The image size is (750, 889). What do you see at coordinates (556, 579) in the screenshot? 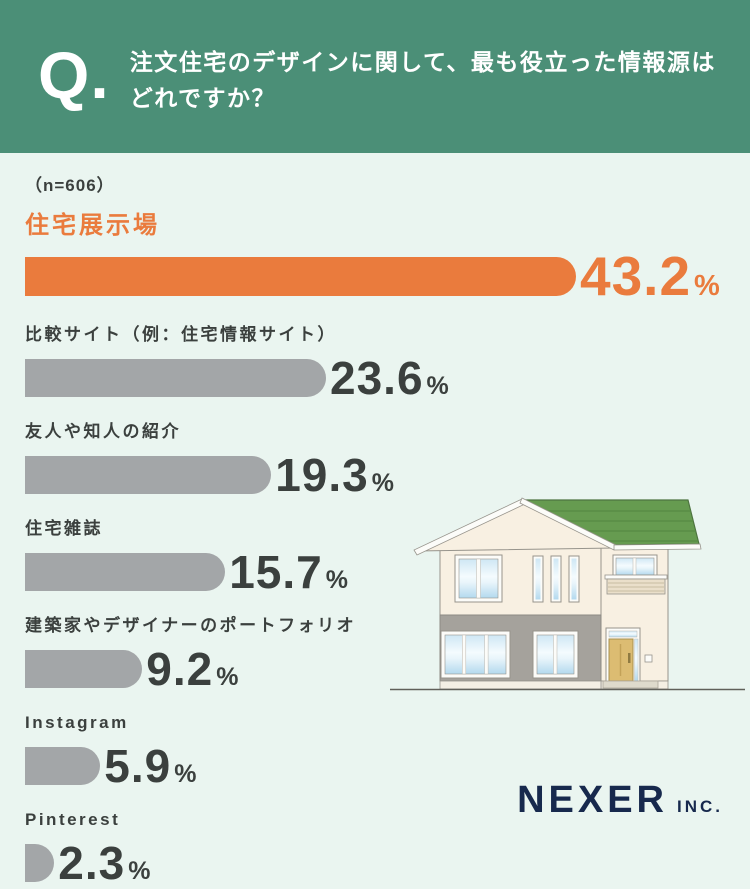
I see `house-window-slits` at bounding box center [556, 579].